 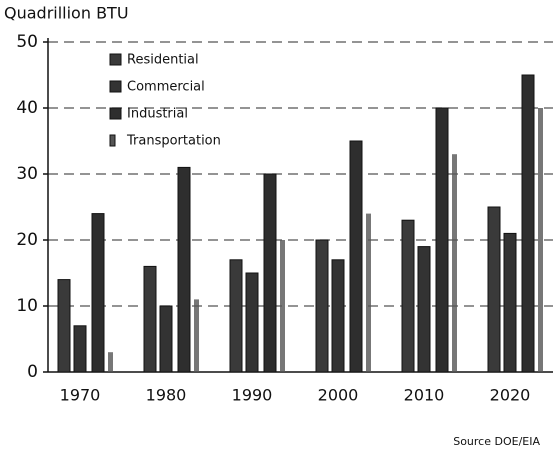 What do you see at coordinates (27, 240) in the screenshot?
I see `y-tick-label: 20` at bounding box center [27, 240].